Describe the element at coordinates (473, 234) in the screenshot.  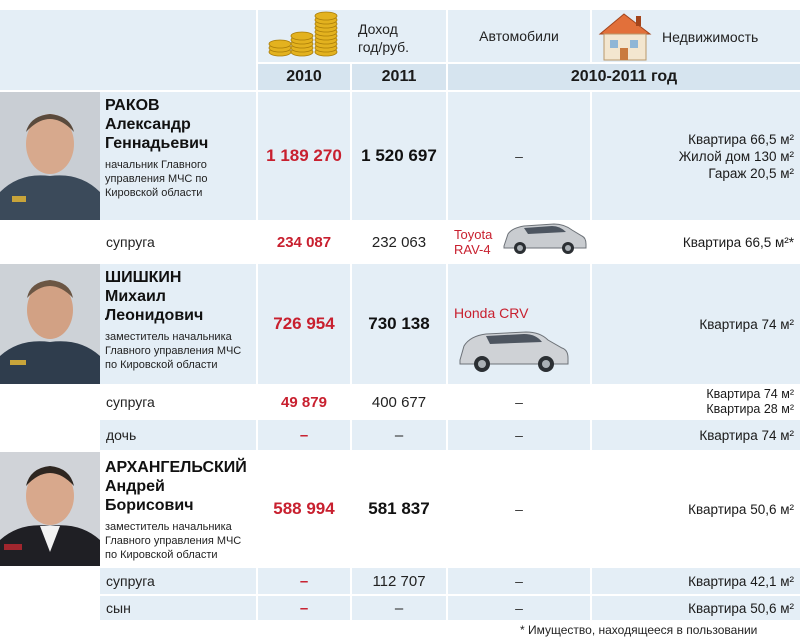
I see `car-make: Toyota` at that location.